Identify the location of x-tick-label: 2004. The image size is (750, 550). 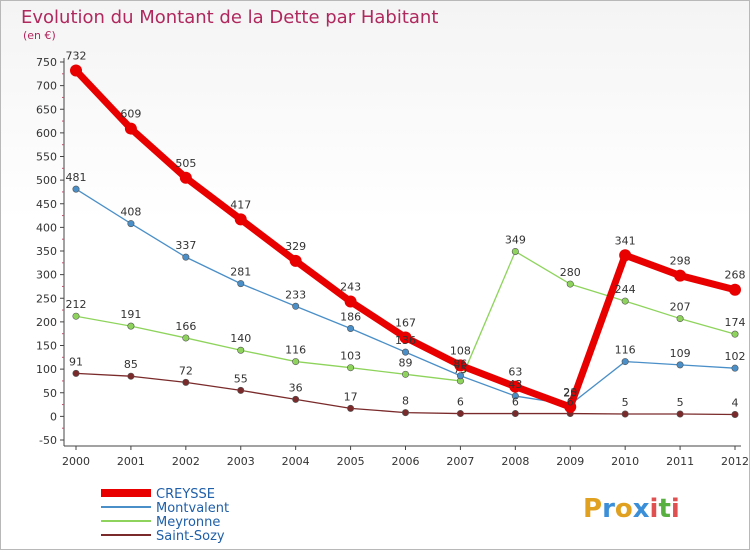
(296, 461).